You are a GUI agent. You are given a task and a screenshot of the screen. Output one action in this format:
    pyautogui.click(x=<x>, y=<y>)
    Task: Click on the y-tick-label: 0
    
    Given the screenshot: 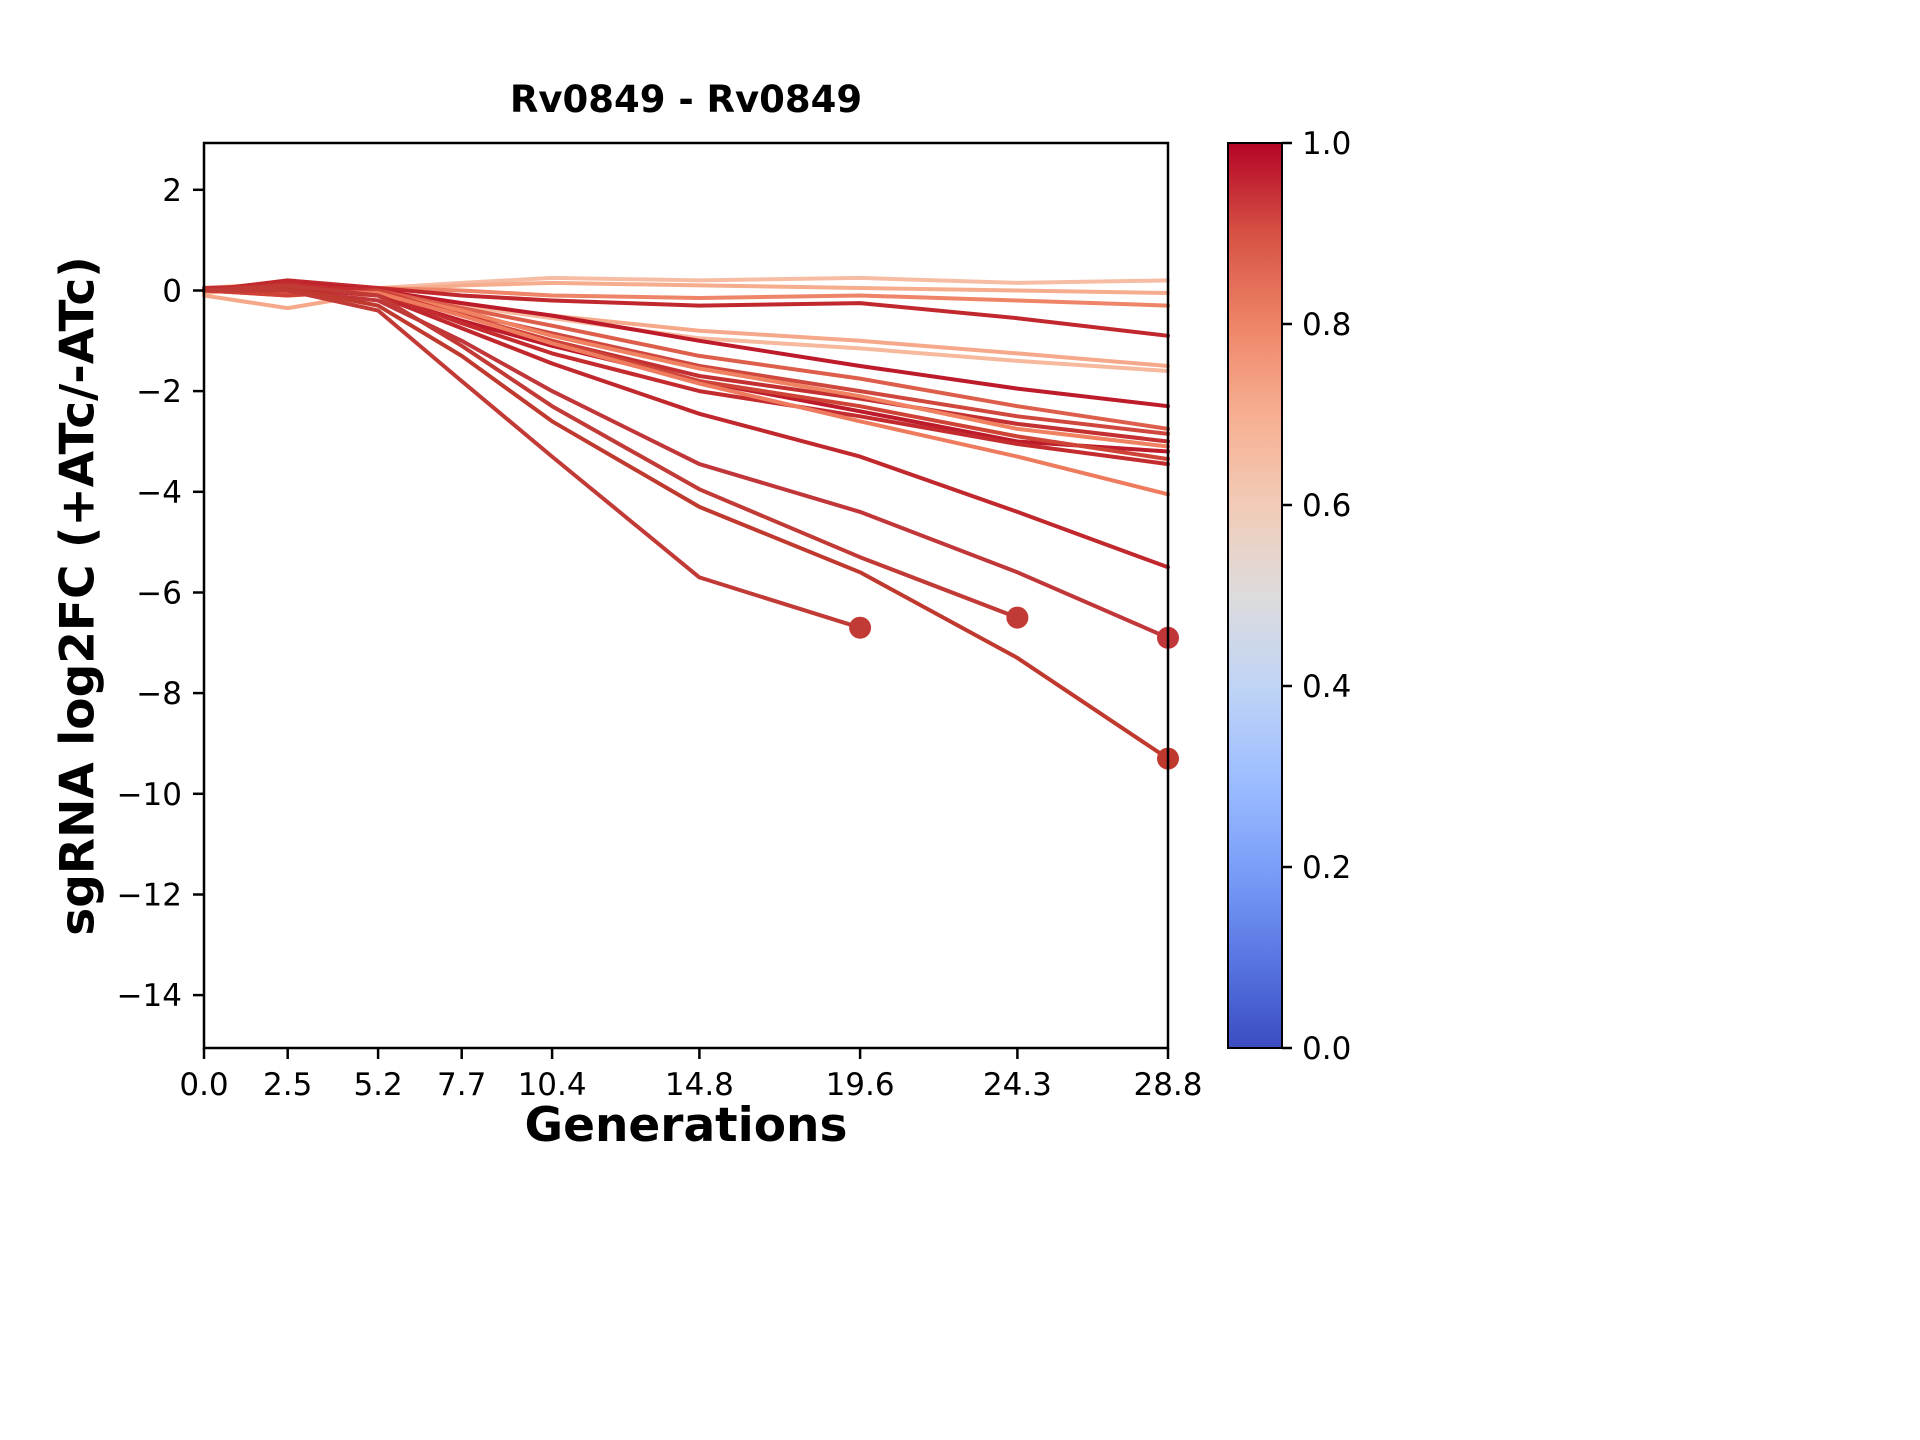 What is the action you would take?
    pyautogui.click(x=172, y=292)
    